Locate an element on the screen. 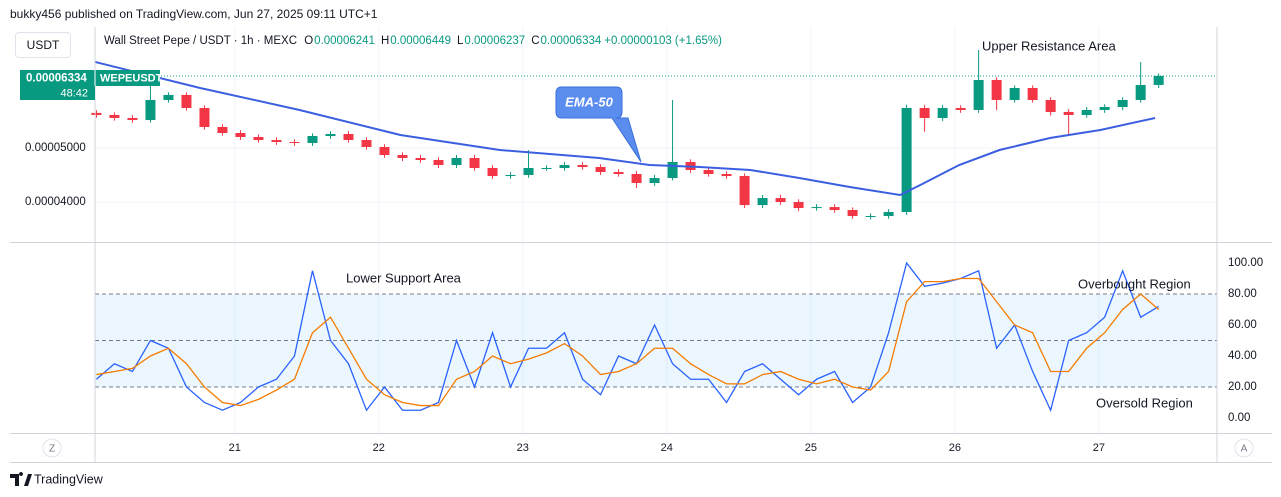 This screenshot has height=497, width=1281. annotation: Overbought Region is located at coordinates (1134, 283).